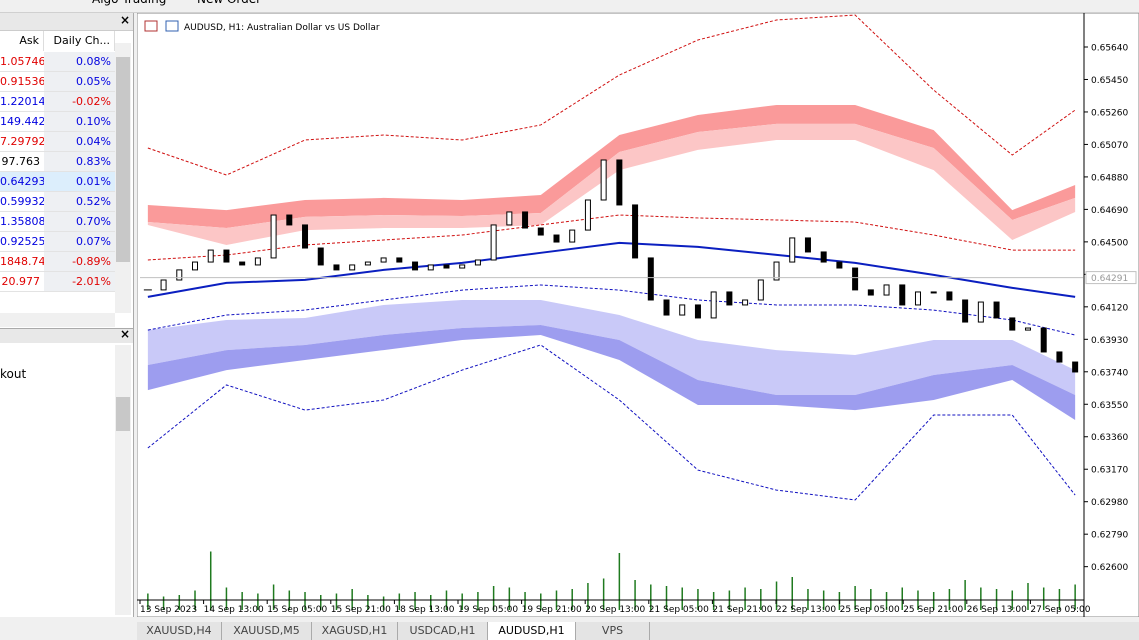  What do you see at coordinates (870, 610) in the screenshot?
I see `x-tick-label: 25 Sep 05:00` at bounding box center [870, 610].